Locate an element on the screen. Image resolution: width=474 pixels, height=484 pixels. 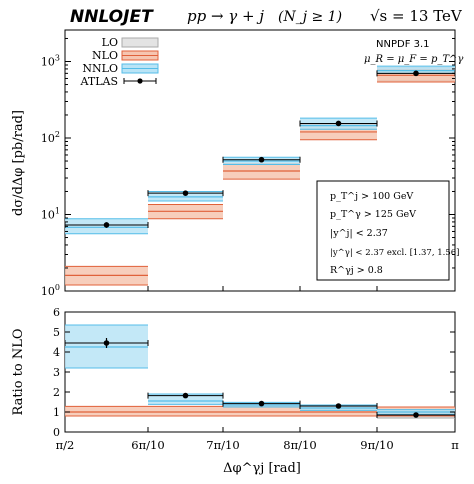
ratio-y-tick-label-1: 1 is located at coordinates (56, 412).